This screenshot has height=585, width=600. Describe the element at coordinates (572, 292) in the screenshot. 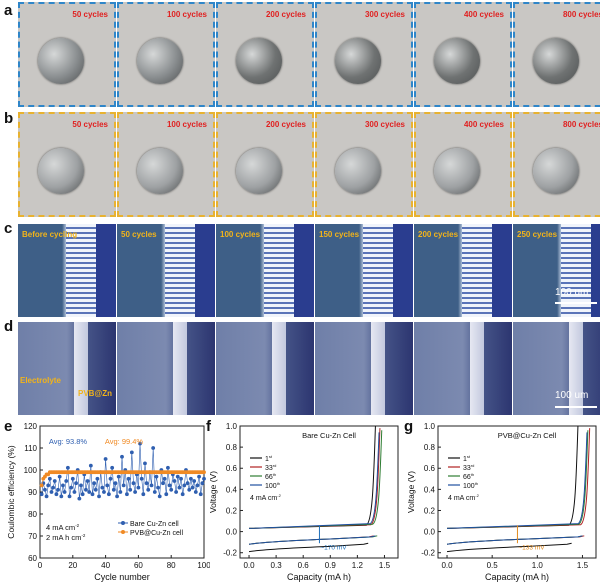

I see `scale-text-c: 100 um` at that location.